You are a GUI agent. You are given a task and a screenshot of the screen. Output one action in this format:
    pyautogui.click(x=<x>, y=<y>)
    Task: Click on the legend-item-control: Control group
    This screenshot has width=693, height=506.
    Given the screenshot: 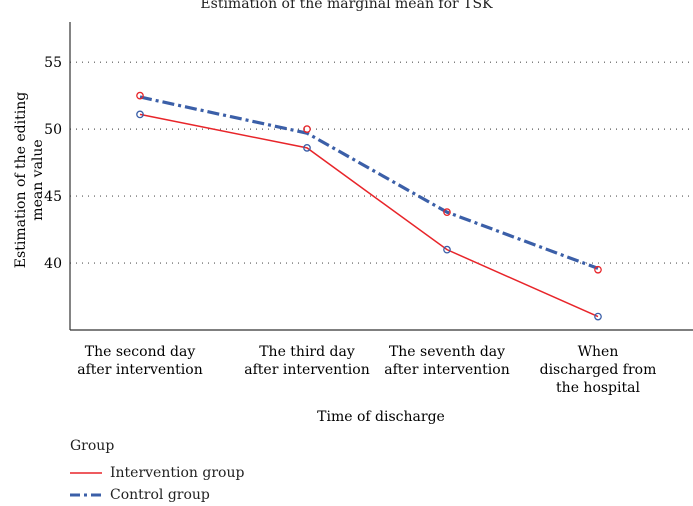 What is the action you would take?
    pyautogui.click(x=157, y=495)
    